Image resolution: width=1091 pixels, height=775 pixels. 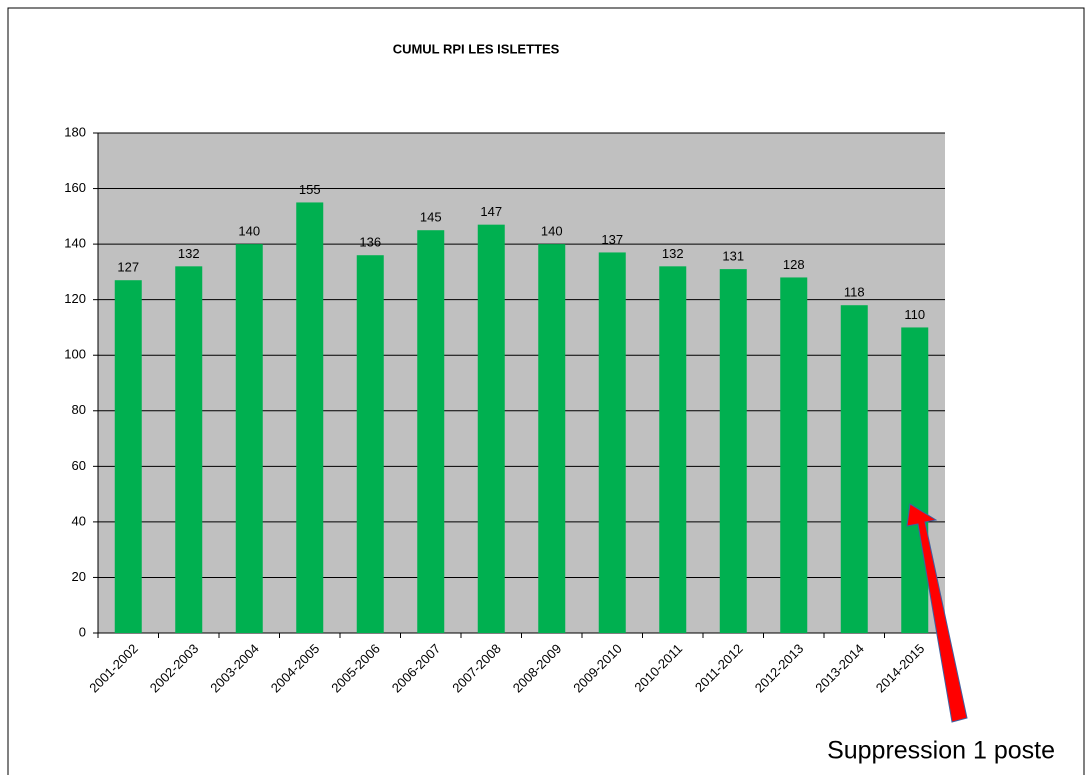 I want to click on x-tick-label: 2004-2005, so click(x=295, y=668).